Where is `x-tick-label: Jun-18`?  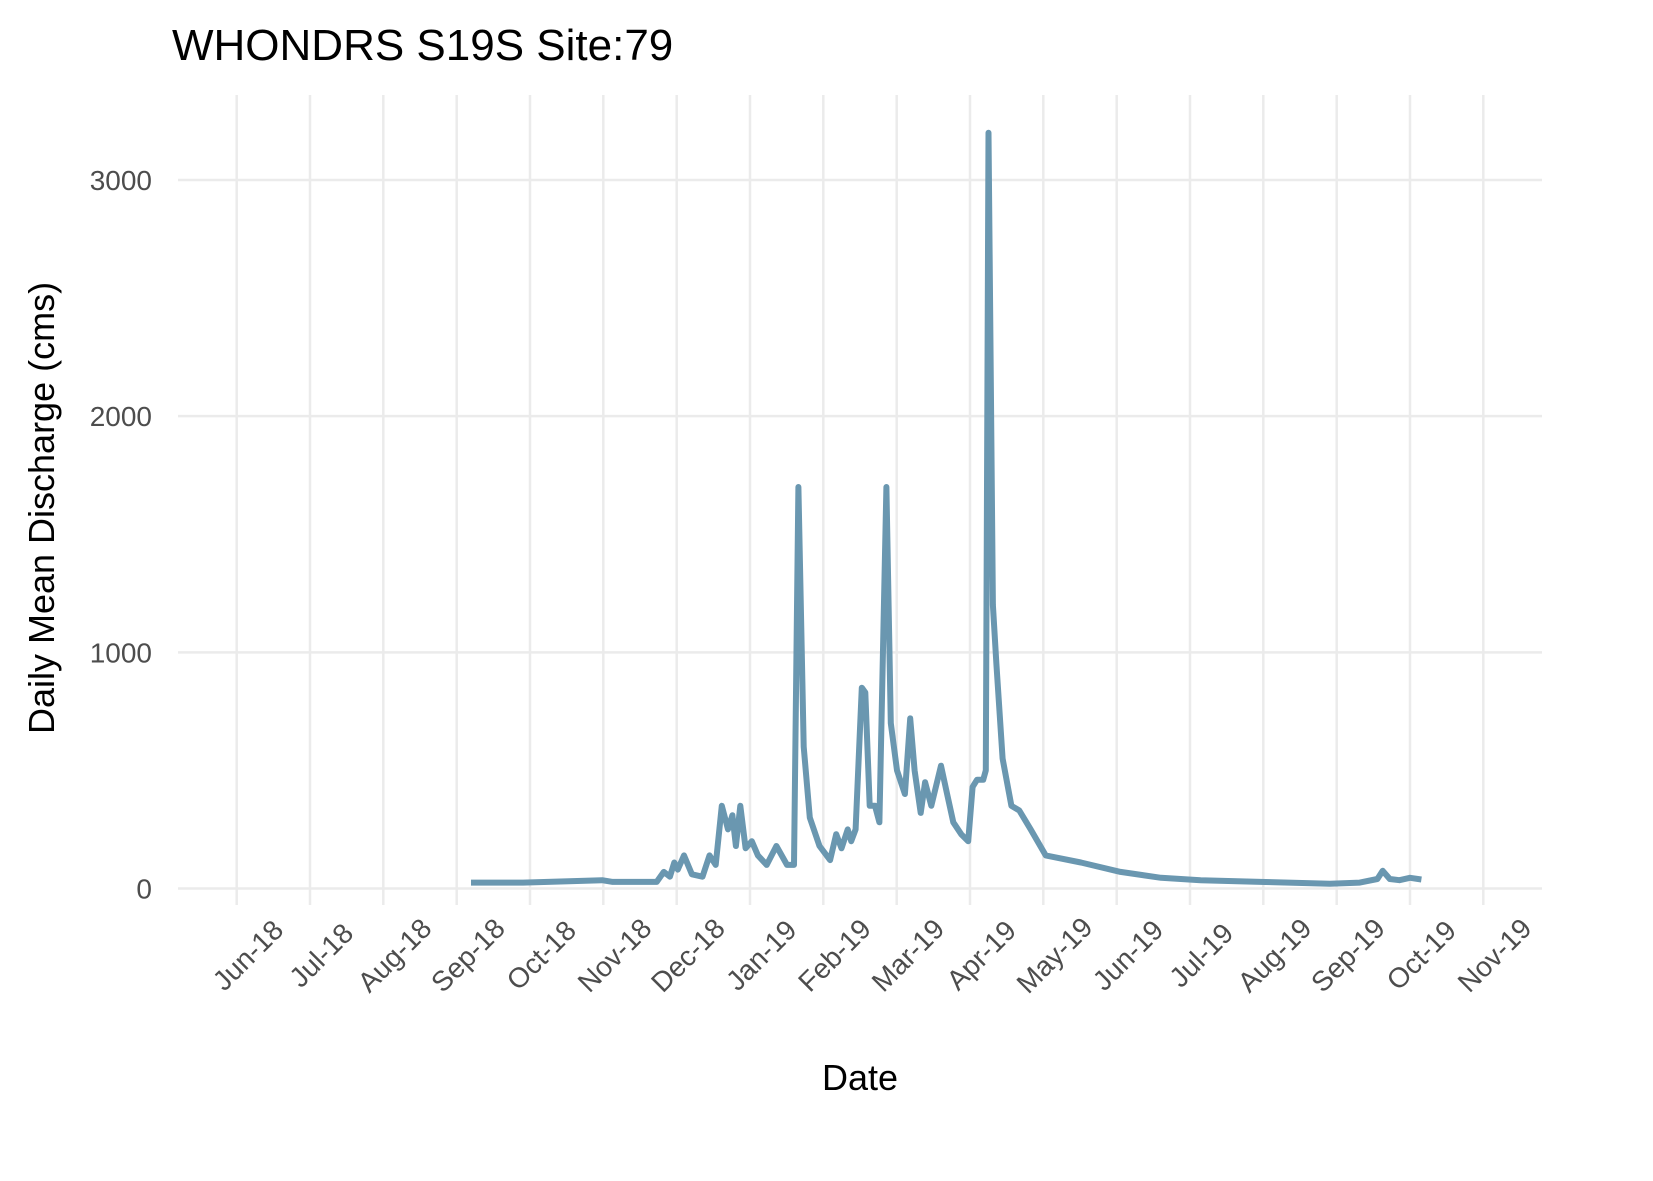
x-tick-label: Jun-18 is located at coordinates (248, 955).